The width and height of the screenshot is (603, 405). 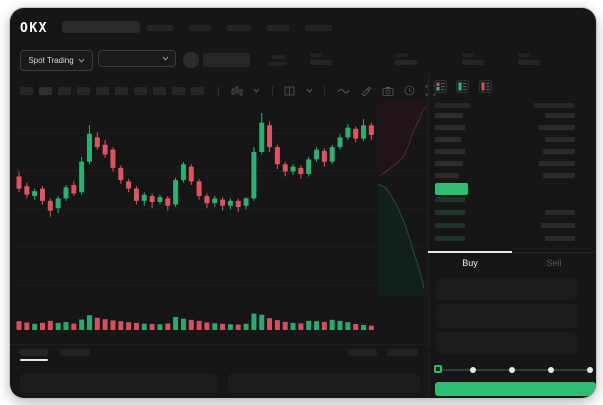 What do you see at coordinates (402, 240) in the screenshot?
I see `bids-depth-area` at bounding box center [402, 240].